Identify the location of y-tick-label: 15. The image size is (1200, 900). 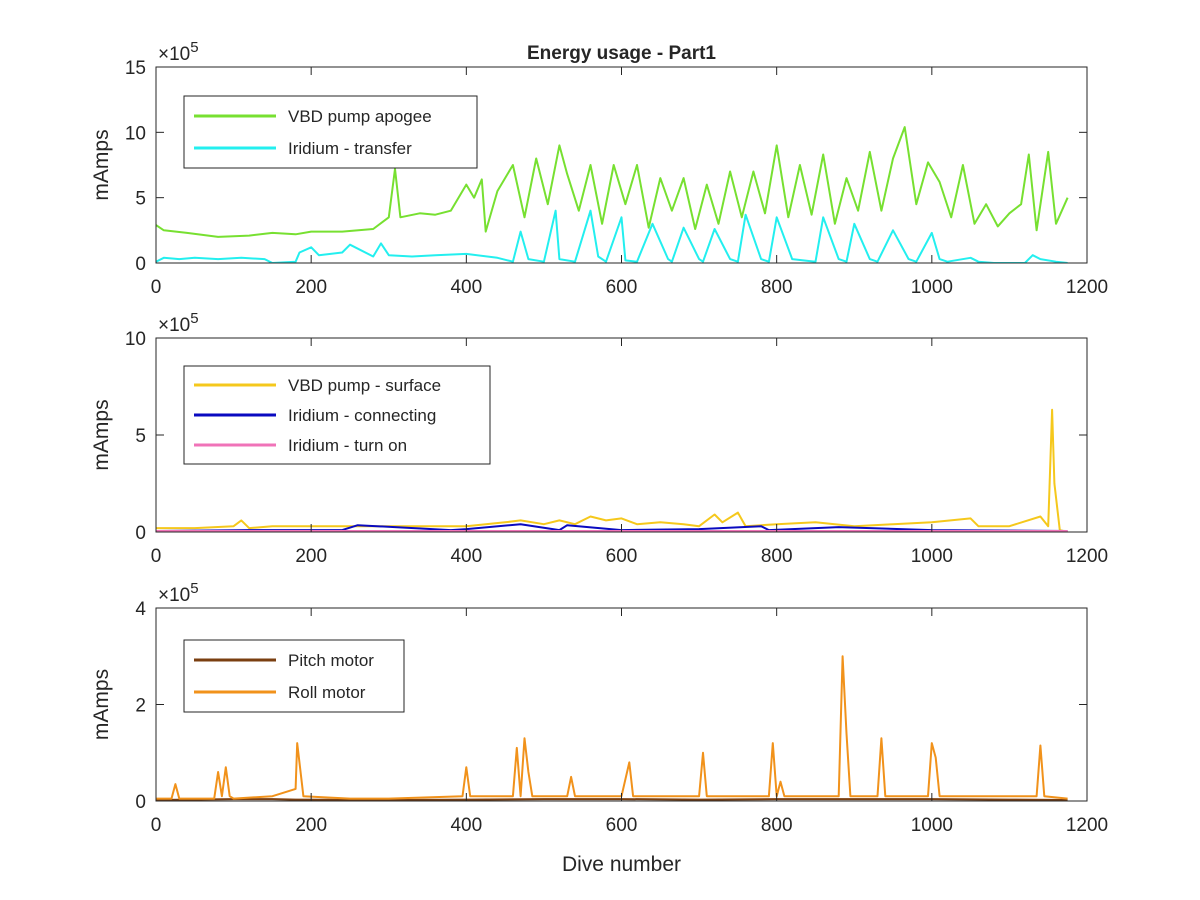
(135, 68).